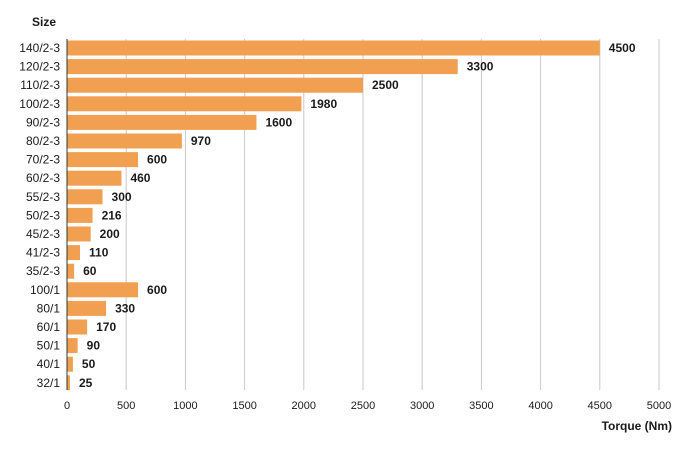  What do you see at coordinates (244, 406) in the screenshot?
I see `x-tick-label: 1500` at bounding box center [244, 406].